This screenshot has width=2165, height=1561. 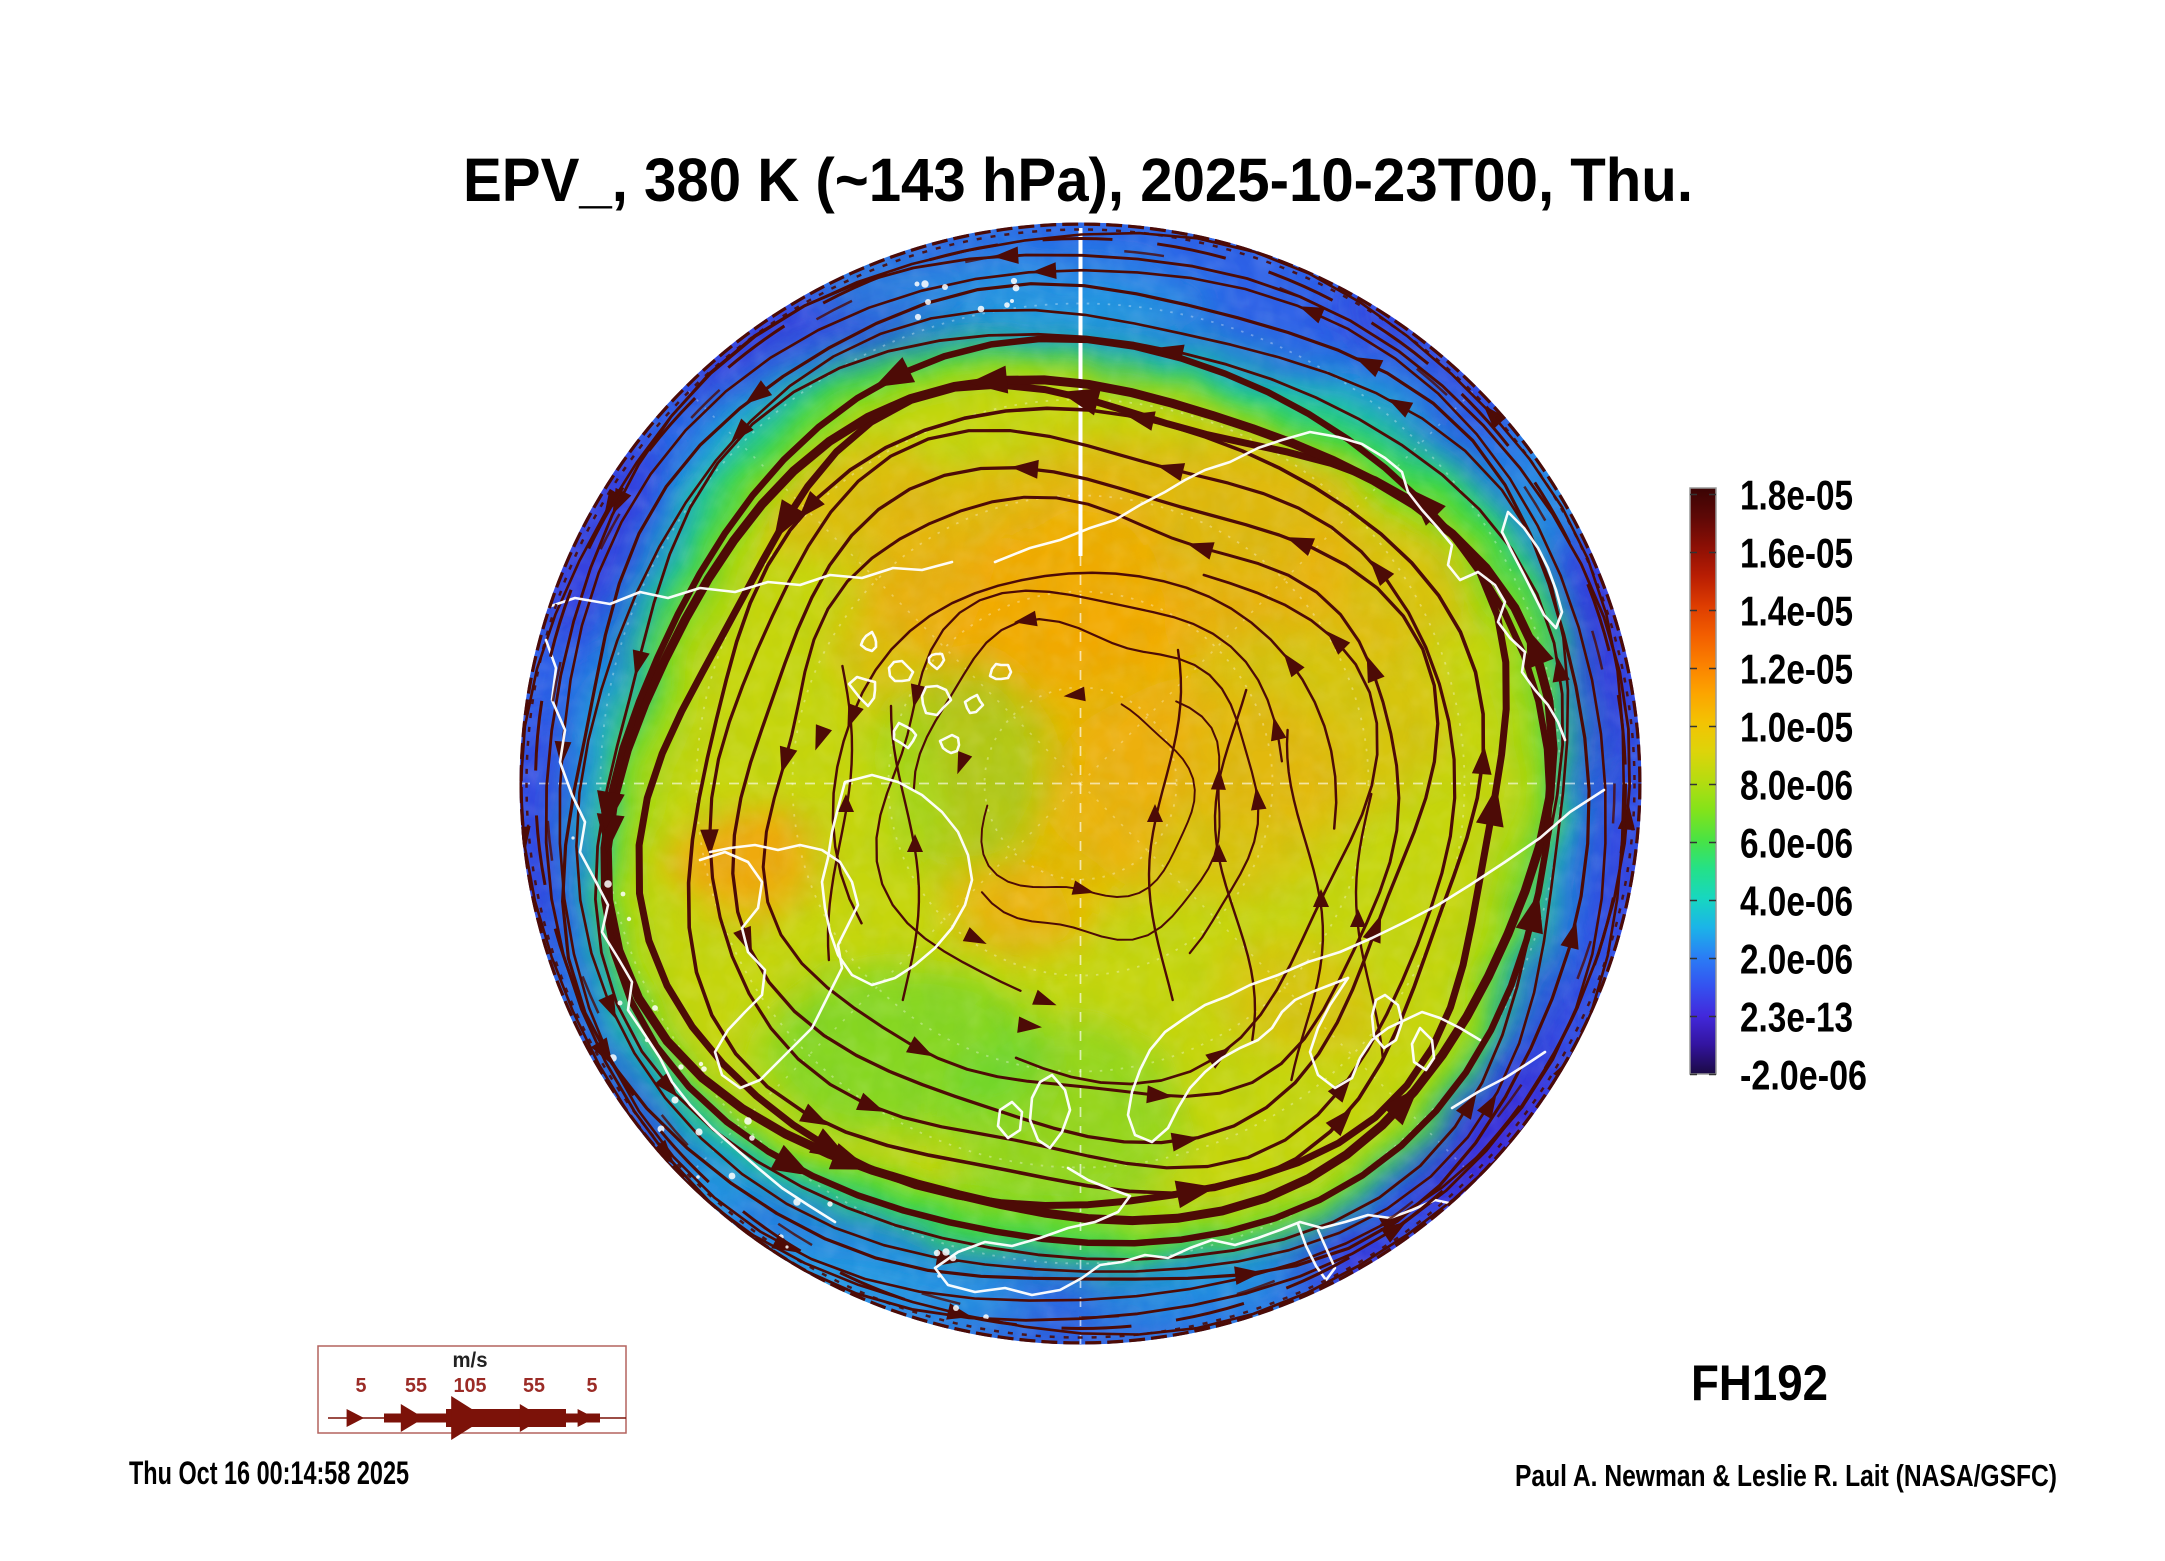 What do you see at coordinates (1803, 1075) in the screenshot?
I see `svg-text: -2.0e-06` at bounding box center [1803, 1075].